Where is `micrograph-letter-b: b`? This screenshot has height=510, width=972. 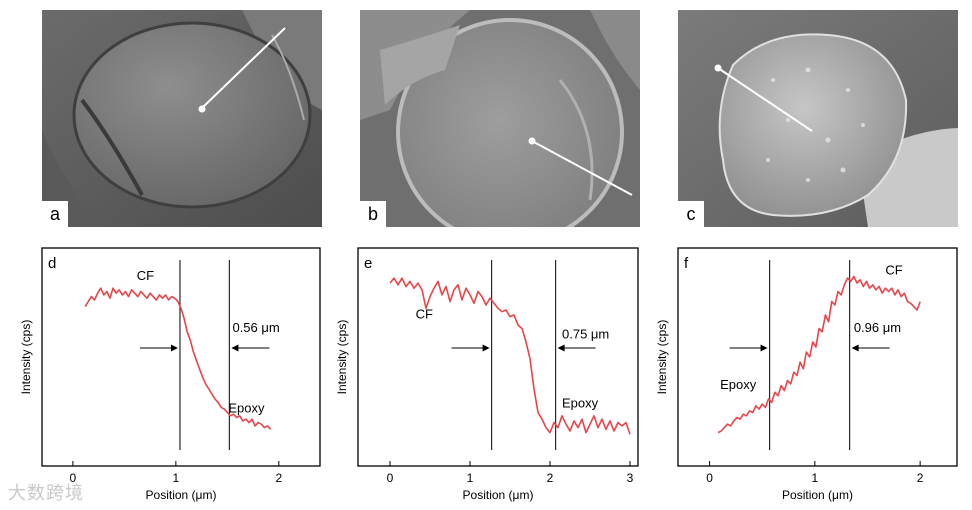 micrograph-letter-b: b is located at coordinates (373, 214).